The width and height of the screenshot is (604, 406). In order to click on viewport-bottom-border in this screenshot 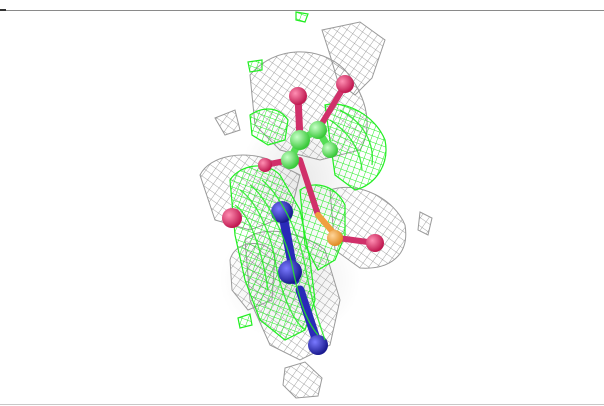, I will do `click(302, 404)`.